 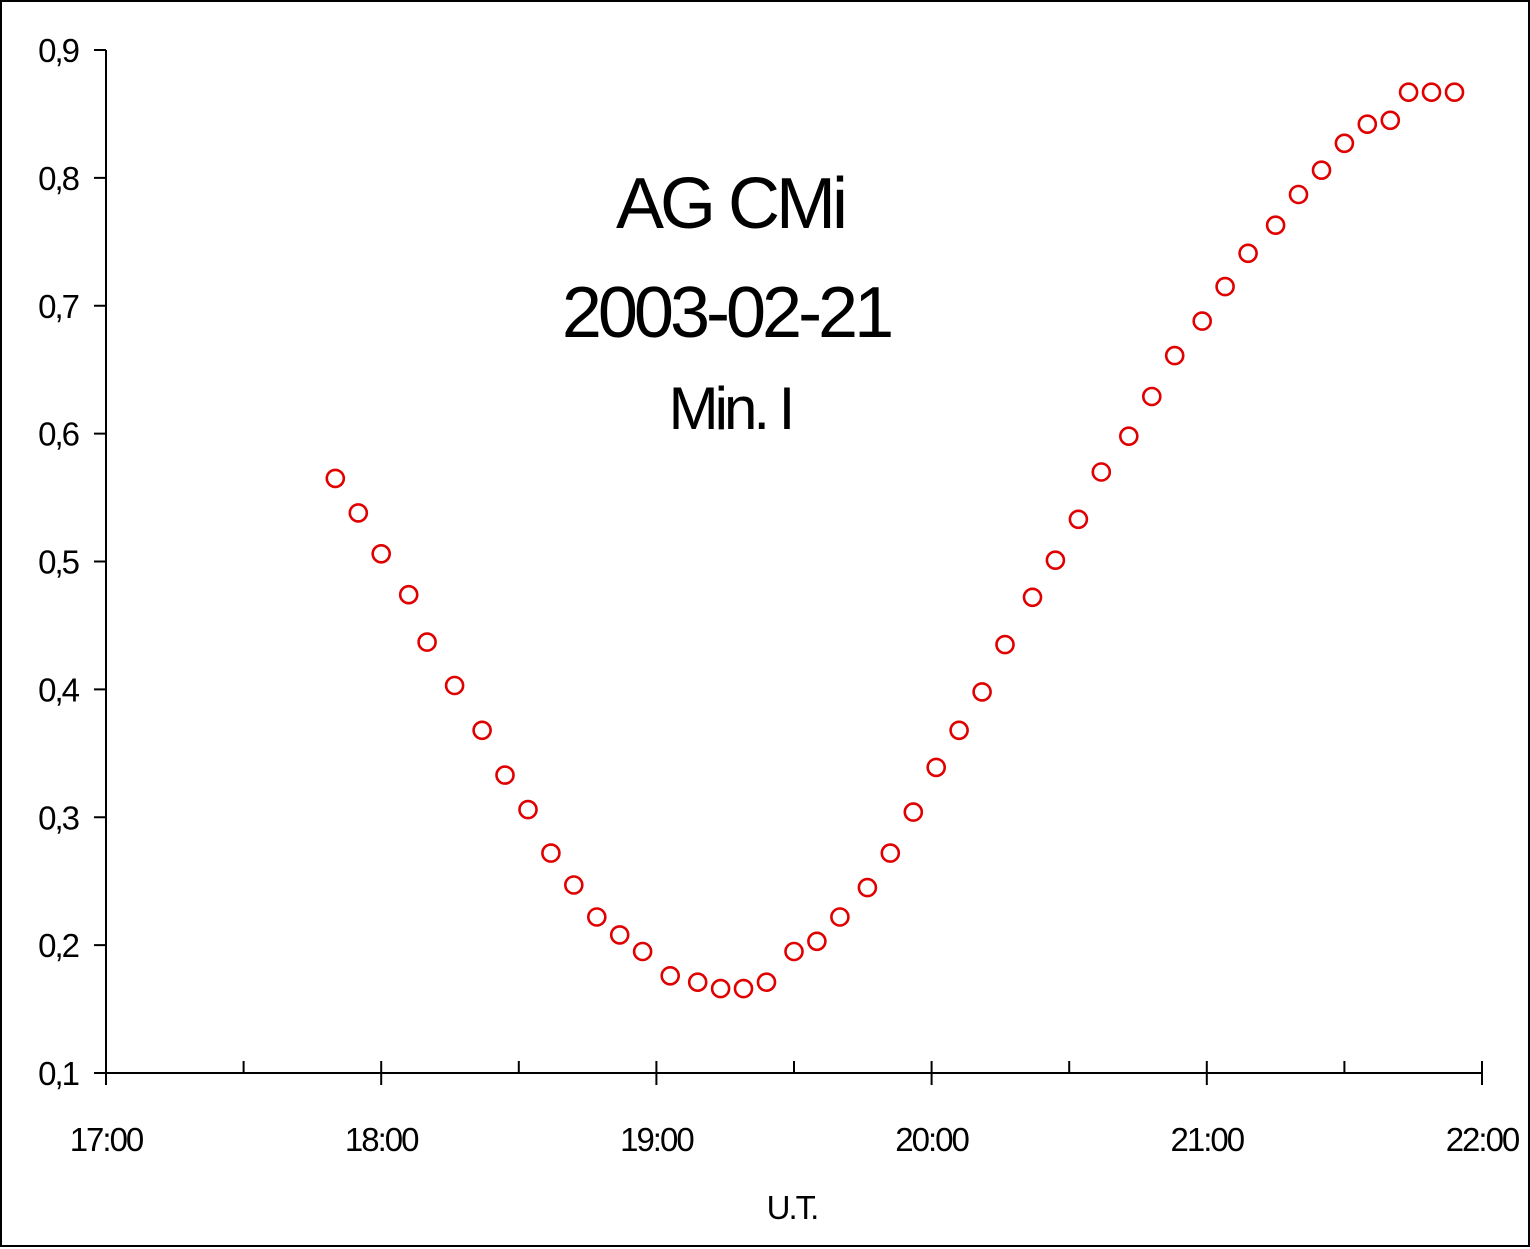 What do you see at coordinates (1208, 1139) in the screenshot?
I see `x-tick-label: 21:00` at bounding box center [1208, 1139].